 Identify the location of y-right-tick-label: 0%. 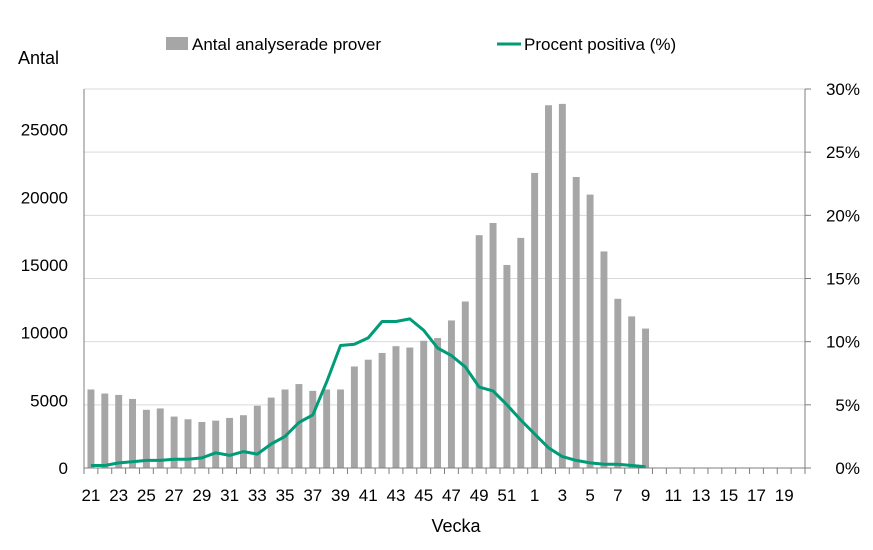
(847, 468).